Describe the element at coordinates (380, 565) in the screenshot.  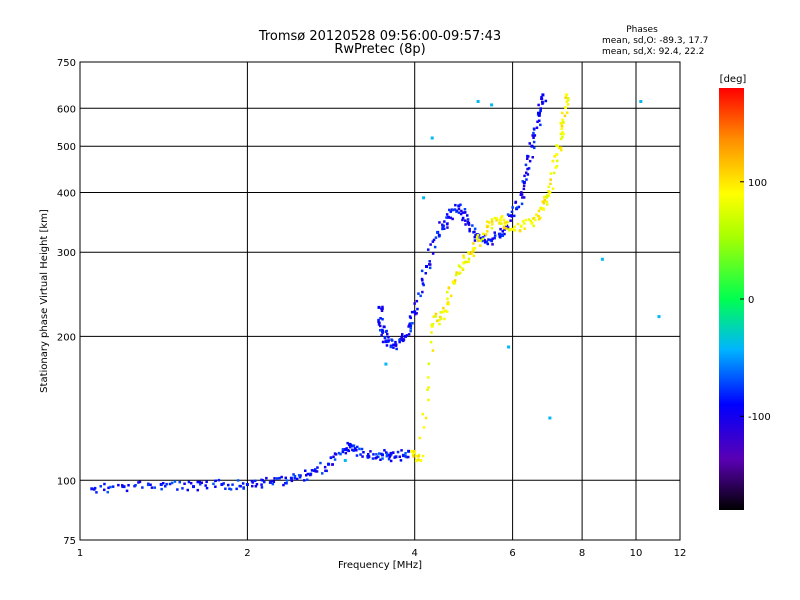
I see `x-axis-label: Frequency [MHz]` at that location.